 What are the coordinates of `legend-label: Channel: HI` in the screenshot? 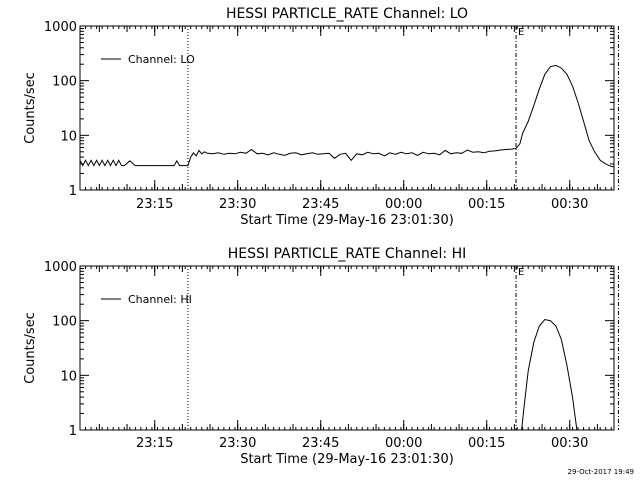 It's located at (160, 299).